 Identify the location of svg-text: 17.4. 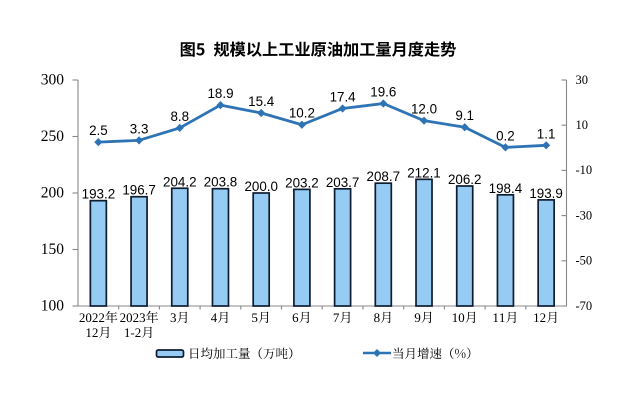
(343, 97).